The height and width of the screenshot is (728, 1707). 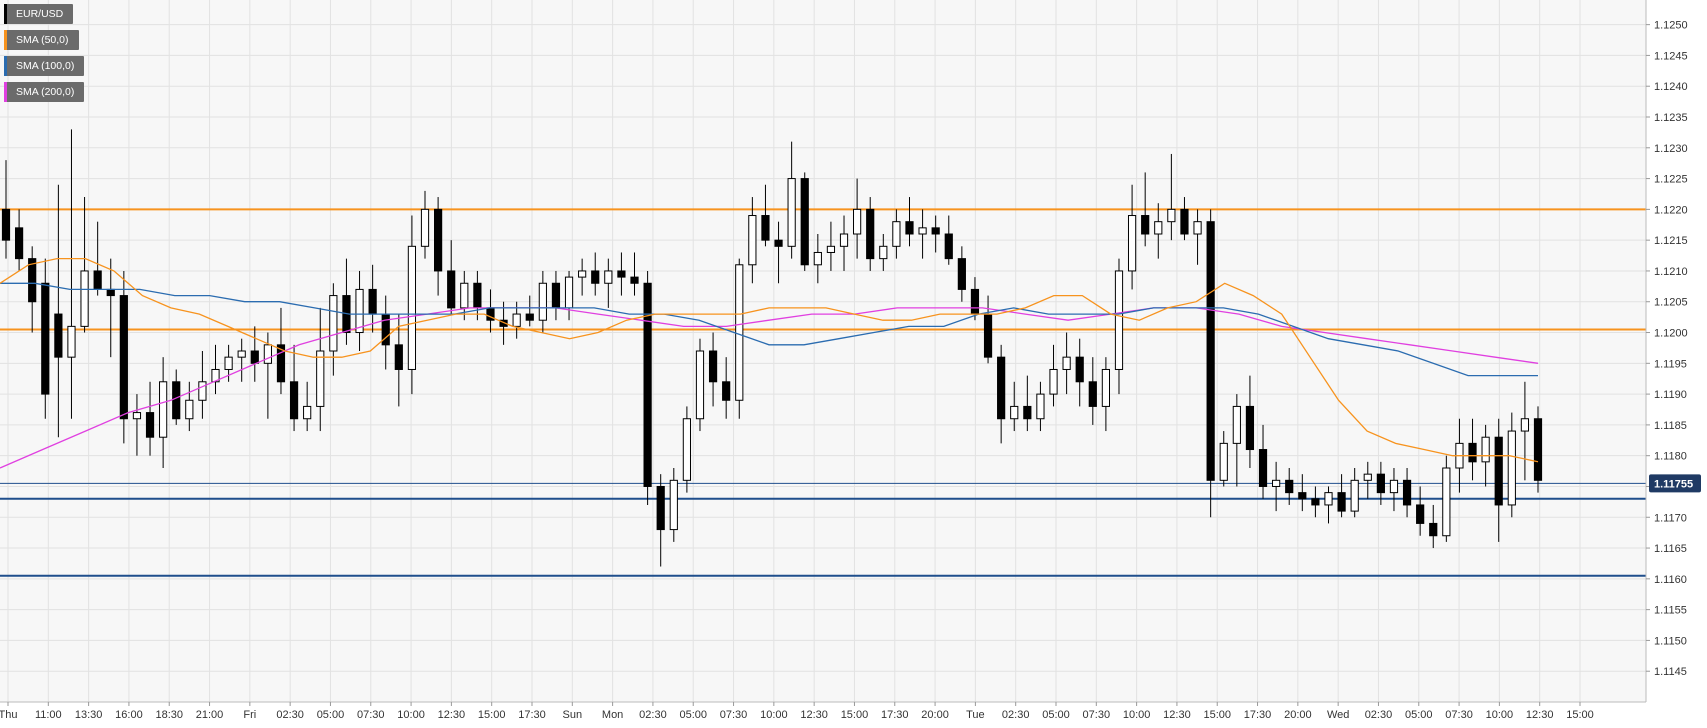 What do you see at coordinates (1258, 715) in the screenshot?
I see `x-tick-label: 17:30` at bounding box center [1258, 715].